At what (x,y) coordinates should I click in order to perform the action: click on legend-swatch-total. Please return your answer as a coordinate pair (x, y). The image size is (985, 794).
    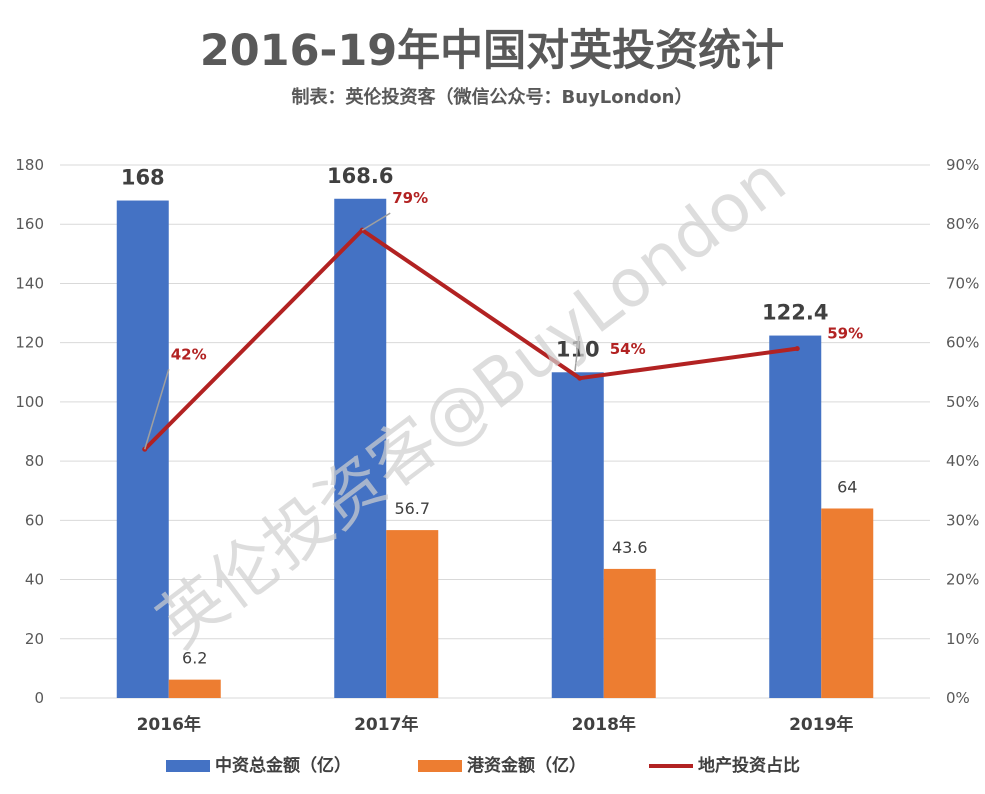
    Looking at the image, I should click on (188, 766).